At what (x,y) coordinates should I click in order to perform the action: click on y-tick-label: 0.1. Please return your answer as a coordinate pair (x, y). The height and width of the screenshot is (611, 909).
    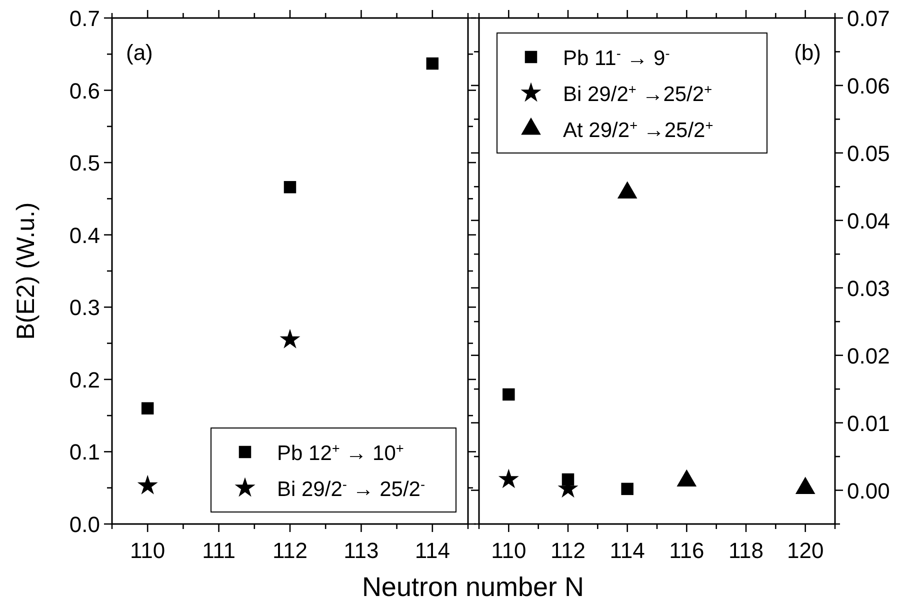
    Looking at the image, I should click on (84, 452).